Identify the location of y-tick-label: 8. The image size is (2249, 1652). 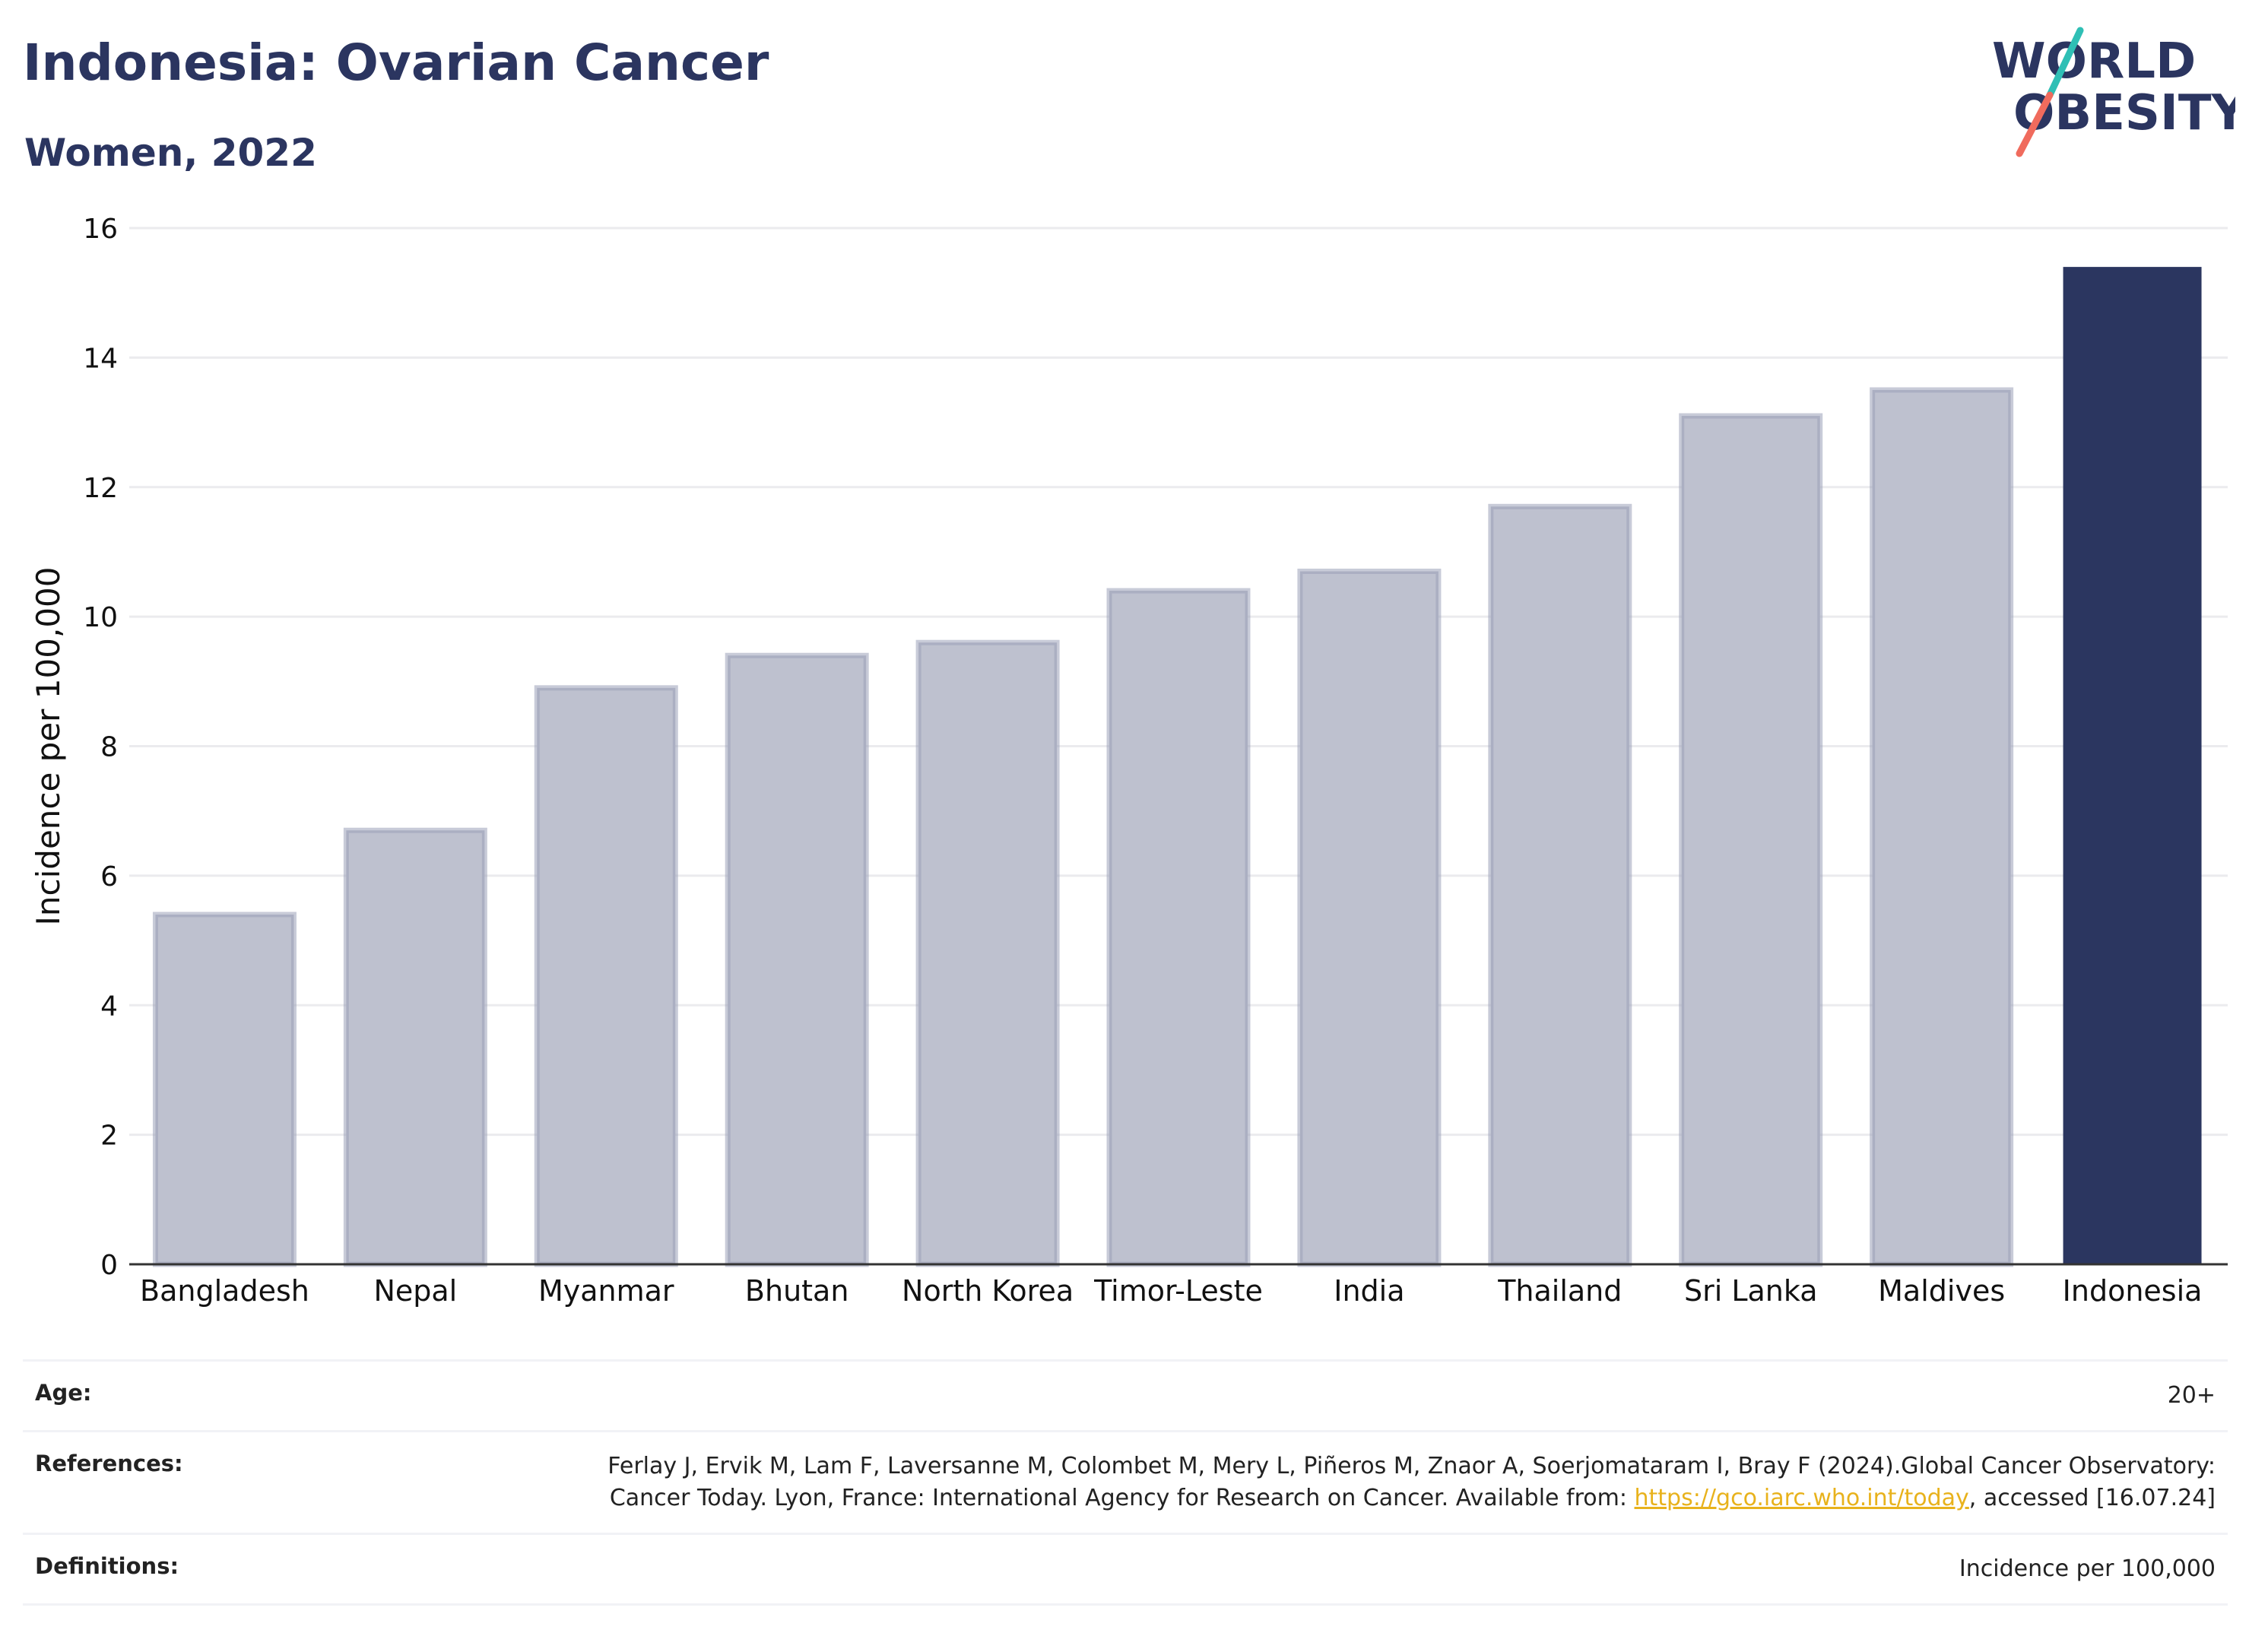
(109, 747).